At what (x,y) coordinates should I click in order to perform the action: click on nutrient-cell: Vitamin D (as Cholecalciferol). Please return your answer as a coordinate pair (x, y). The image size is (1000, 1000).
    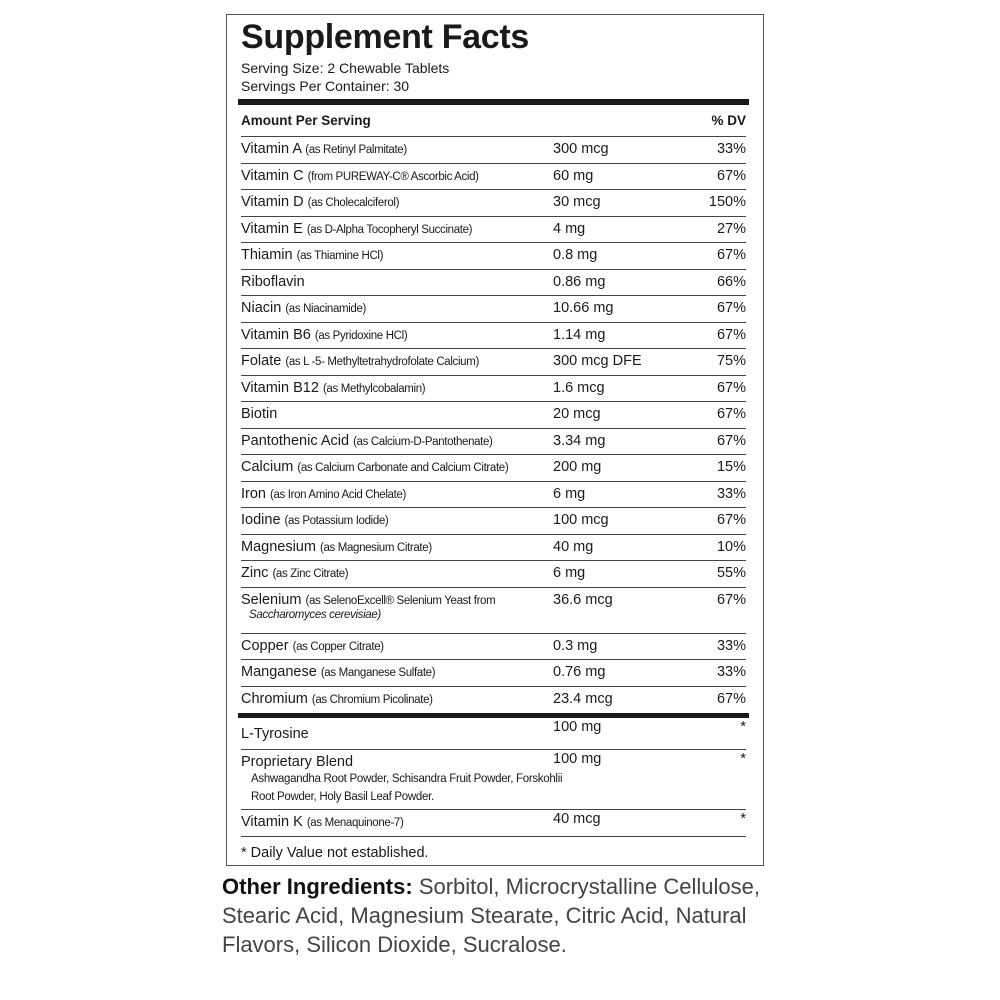
    Looking at the image, I should click on (320, 202).